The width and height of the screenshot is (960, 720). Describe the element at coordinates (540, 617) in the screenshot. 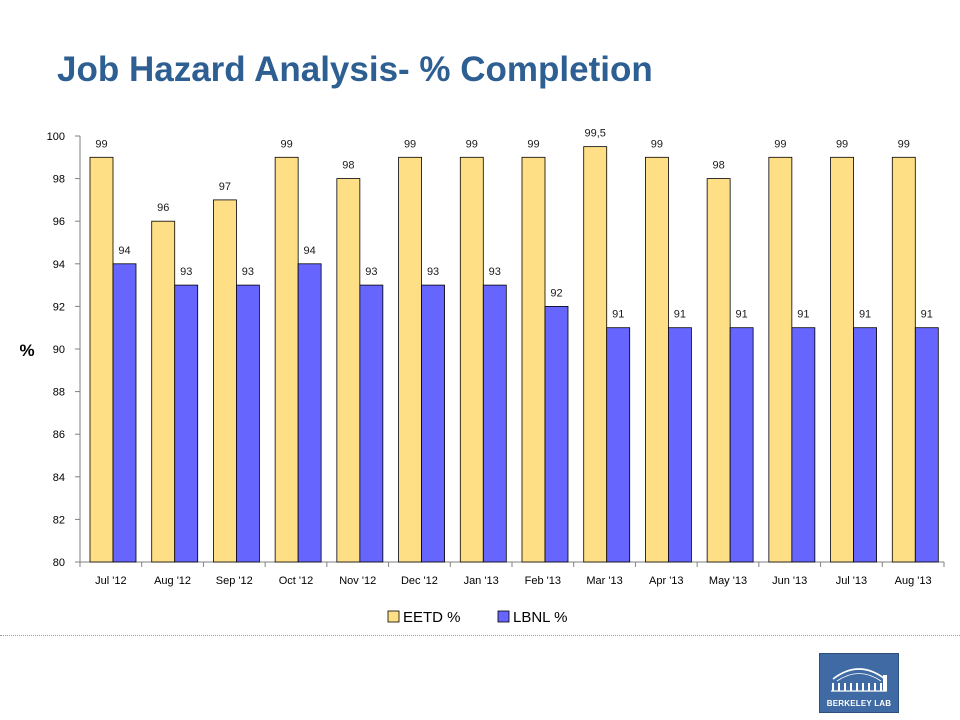

I see `legend-label: LBNL %` at that location.